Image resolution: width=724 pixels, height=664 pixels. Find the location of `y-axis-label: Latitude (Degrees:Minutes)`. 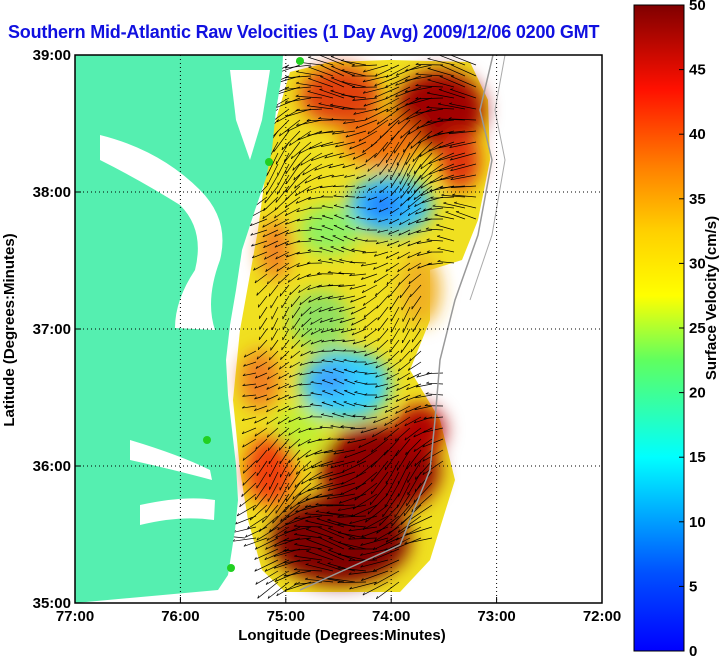

y-axis-label: Latitude (Degrees:Minutes) is located at coordinates (9, 329).